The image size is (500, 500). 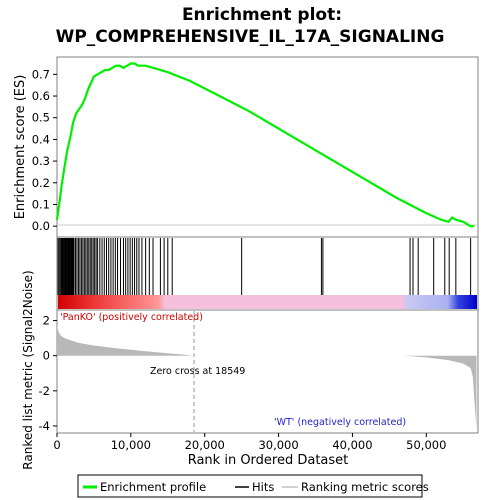 What do you see at coordinates (41, 161) in the screenshot?
I see `es-y-tick-label: 0.3` at bounding box center [41, 161].